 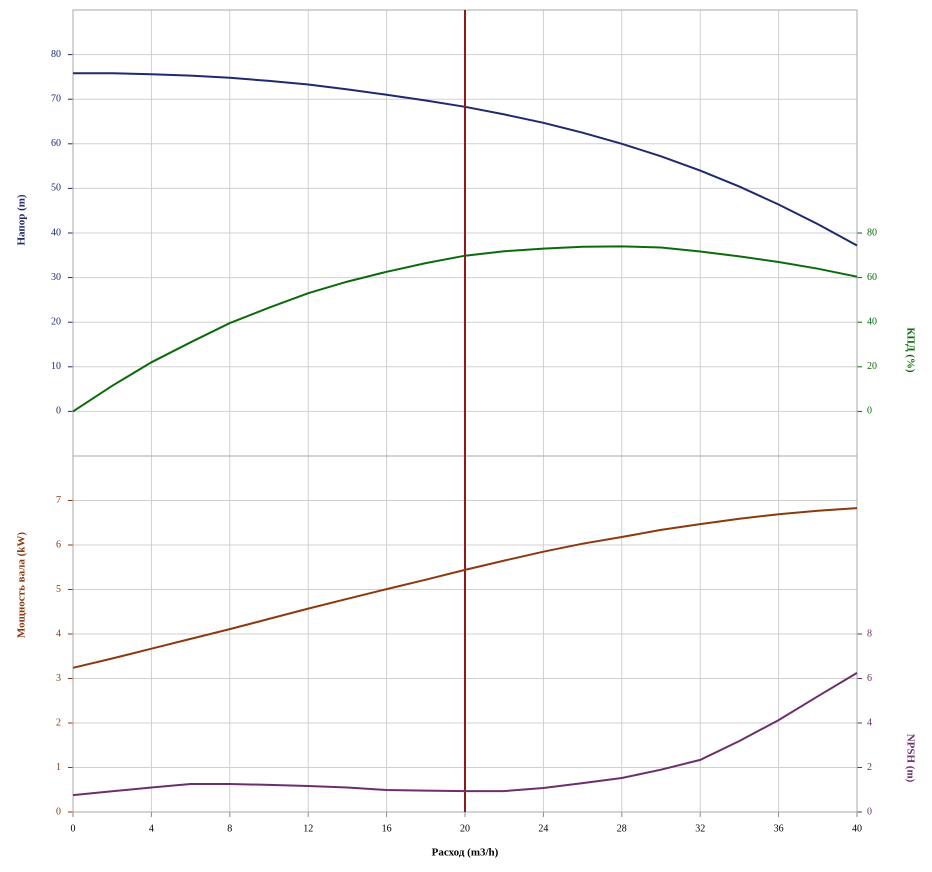 What do you see at coordinates (700, 828) in the screenshot?
I see `x-tick-label: 32` at bounding box center [700, 828].